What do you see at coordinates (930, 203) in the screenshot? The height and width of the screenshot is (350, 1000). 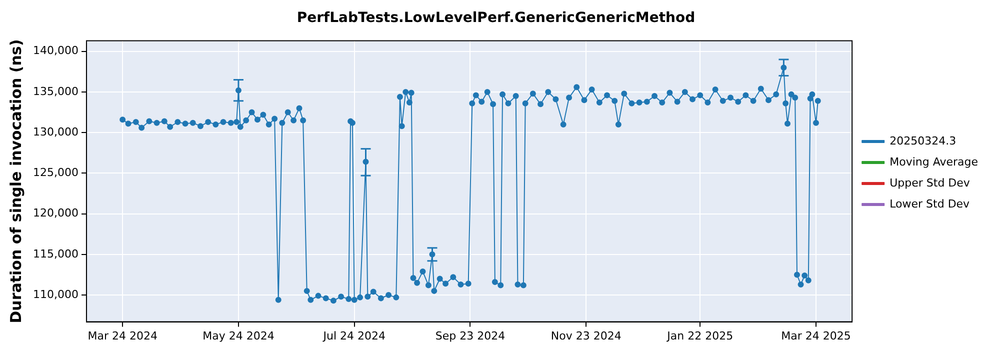 I see `legend-label: Lower Std Dev` at bounding box center [930, 203].